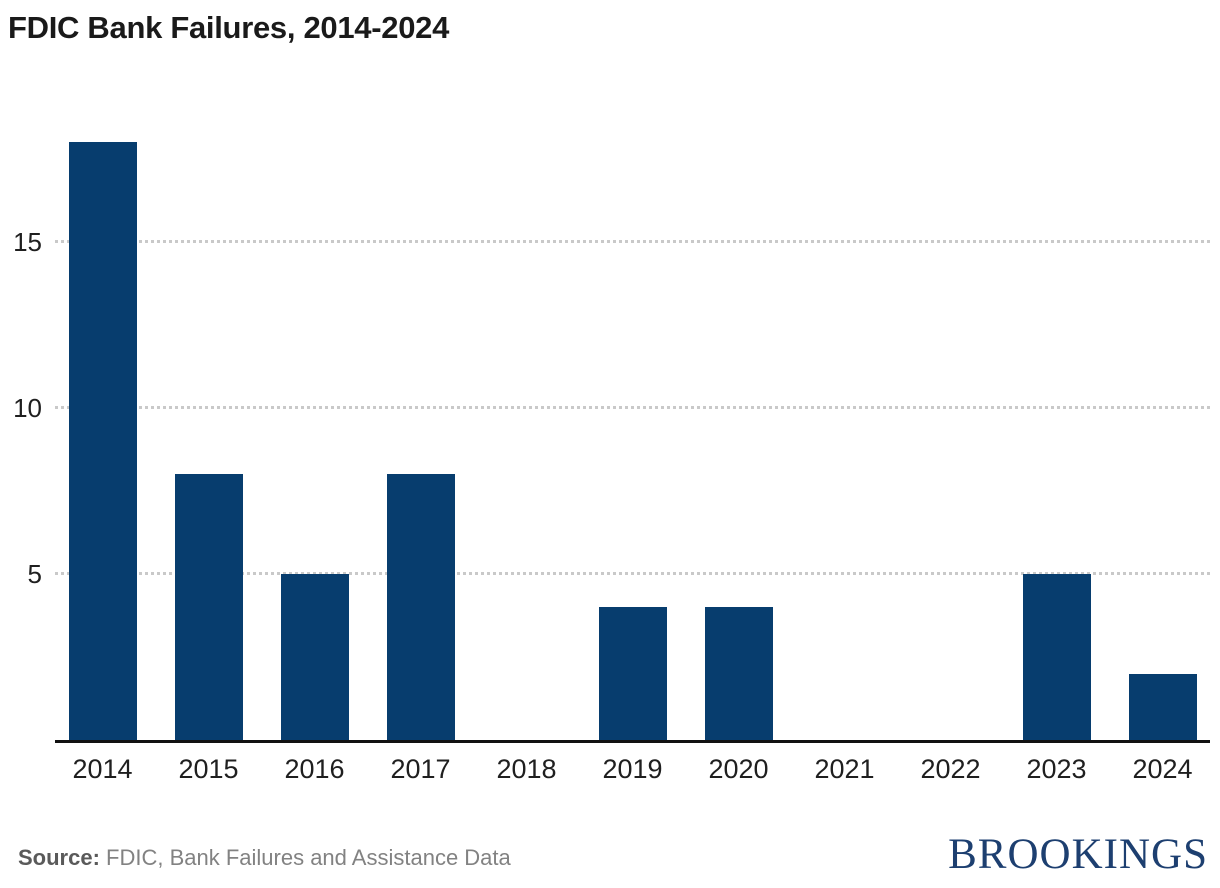  Describe the element at coordinates (59, 857) in the screenshot. I see `source-label: Source:` at that location.